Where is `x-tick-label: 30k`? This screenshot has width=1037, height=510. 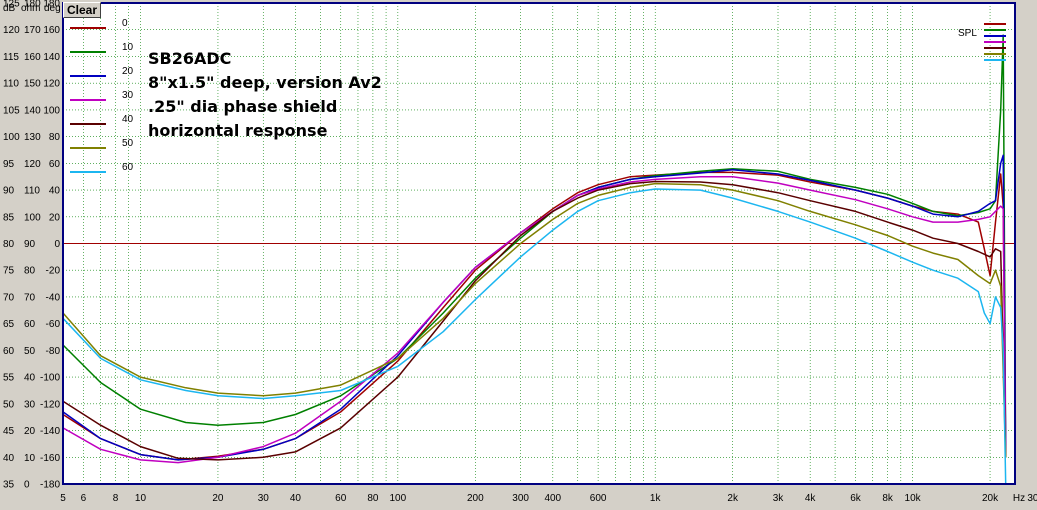
x-tick-label: 30k is located at coordinates (1032, 498).